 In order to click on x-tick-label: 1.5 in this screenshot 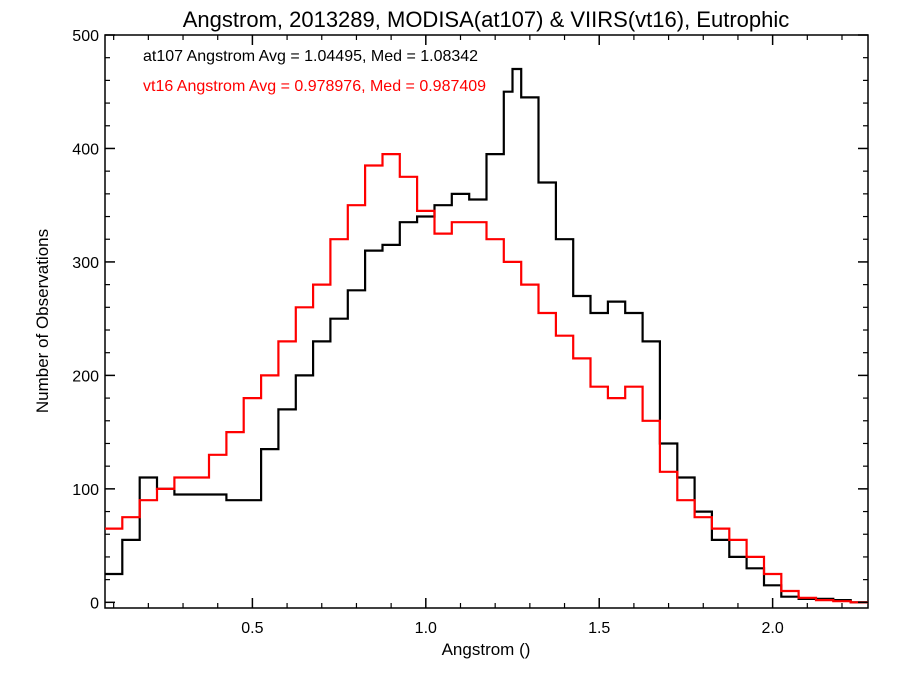, I will do `click(599, 628)`.